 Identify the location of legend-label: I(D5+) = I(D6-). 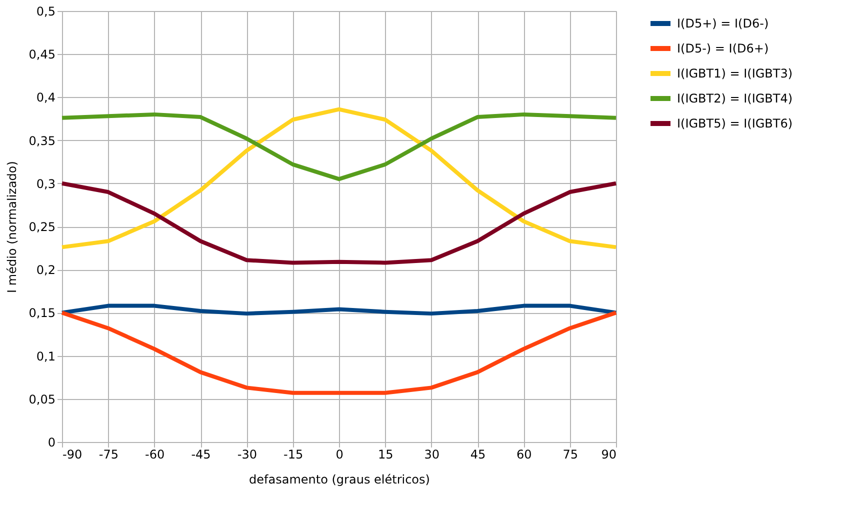
(723, 23).